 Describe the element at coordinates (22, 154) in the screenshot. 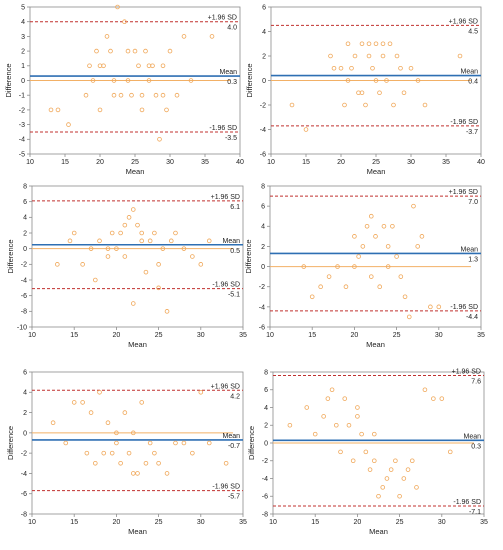

I see `y-tick-label: -5` at that location.